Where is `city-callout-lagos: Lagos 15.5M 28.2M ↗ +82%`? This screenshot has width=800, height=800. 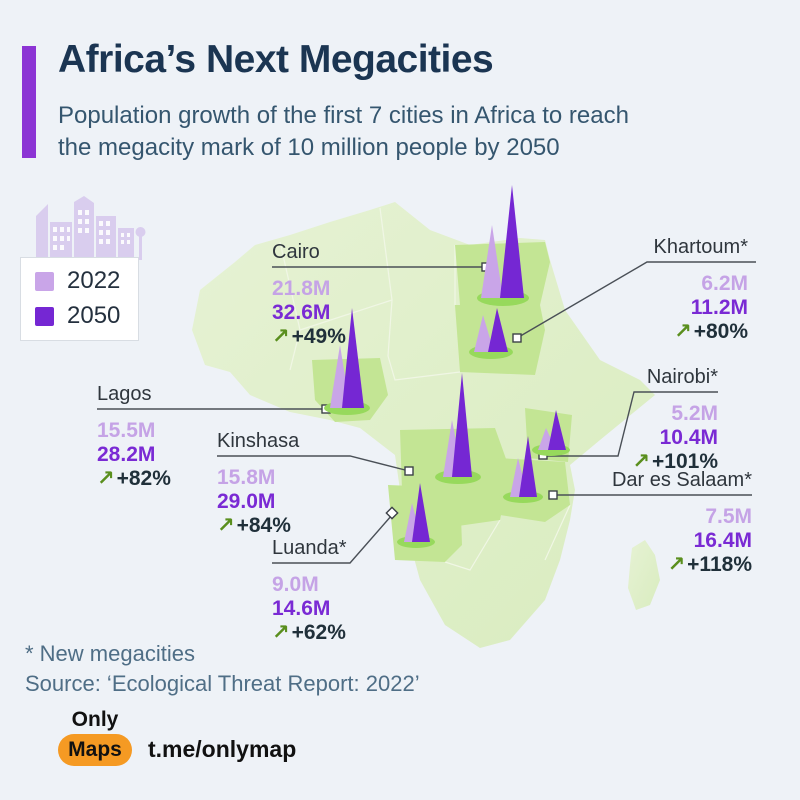 city-callout-lagos: Lagos 15.5M 28.2M ↗ +82% is located at coordinates (134, 436).